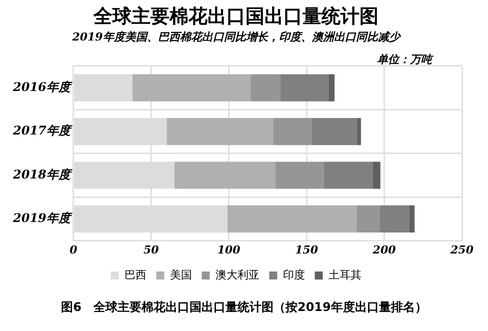 Image resolution: width=488 pixels, height=331 pixels. What do you see at coordinates (135, 275) in the screenshot?
I see `legend-label: 巴西` at bounding box center [135, 275].